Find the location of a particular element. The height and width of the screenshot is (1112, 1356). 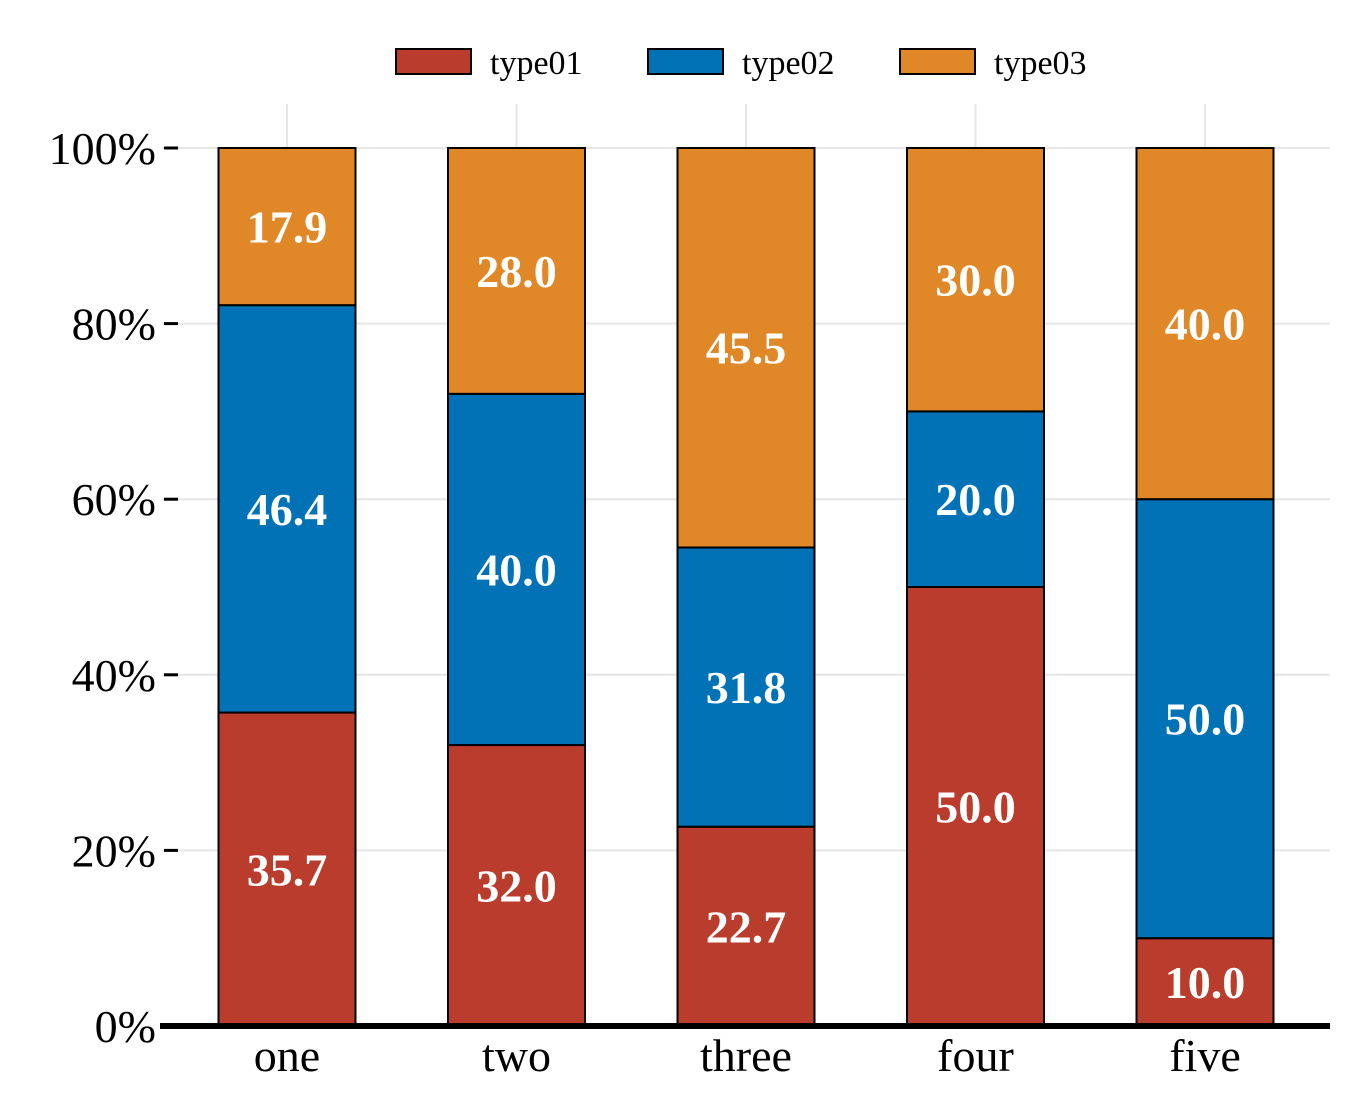

data-label: 32.0 is located at coordinates (516, 886).